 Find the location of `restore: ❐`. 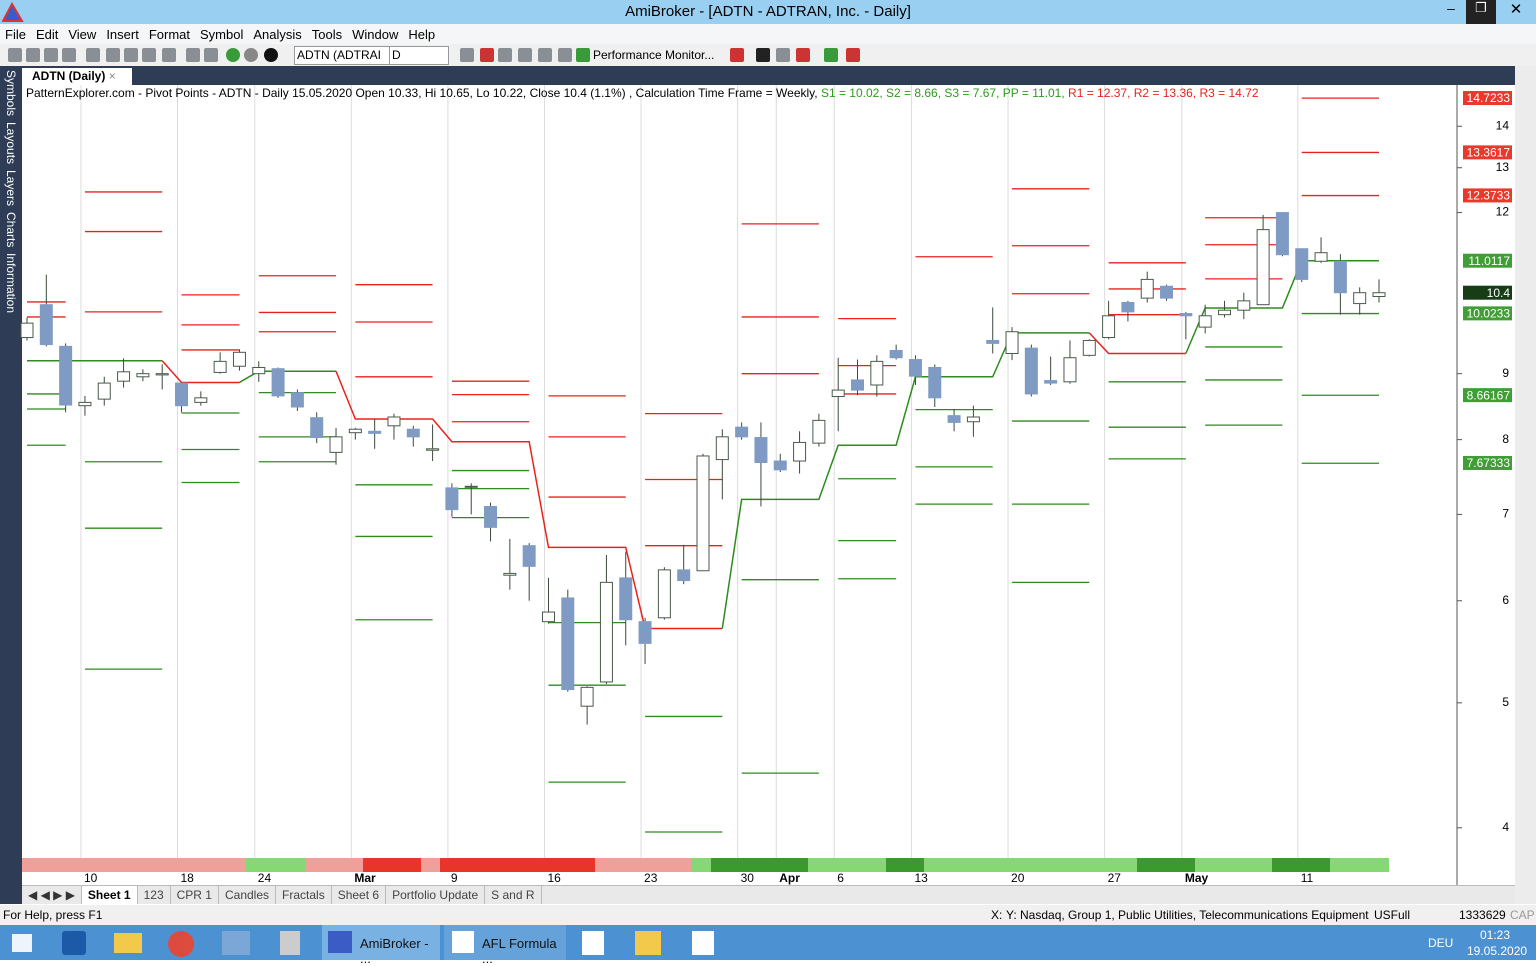

restore: ❐ is located at coordinates (1481, 12).